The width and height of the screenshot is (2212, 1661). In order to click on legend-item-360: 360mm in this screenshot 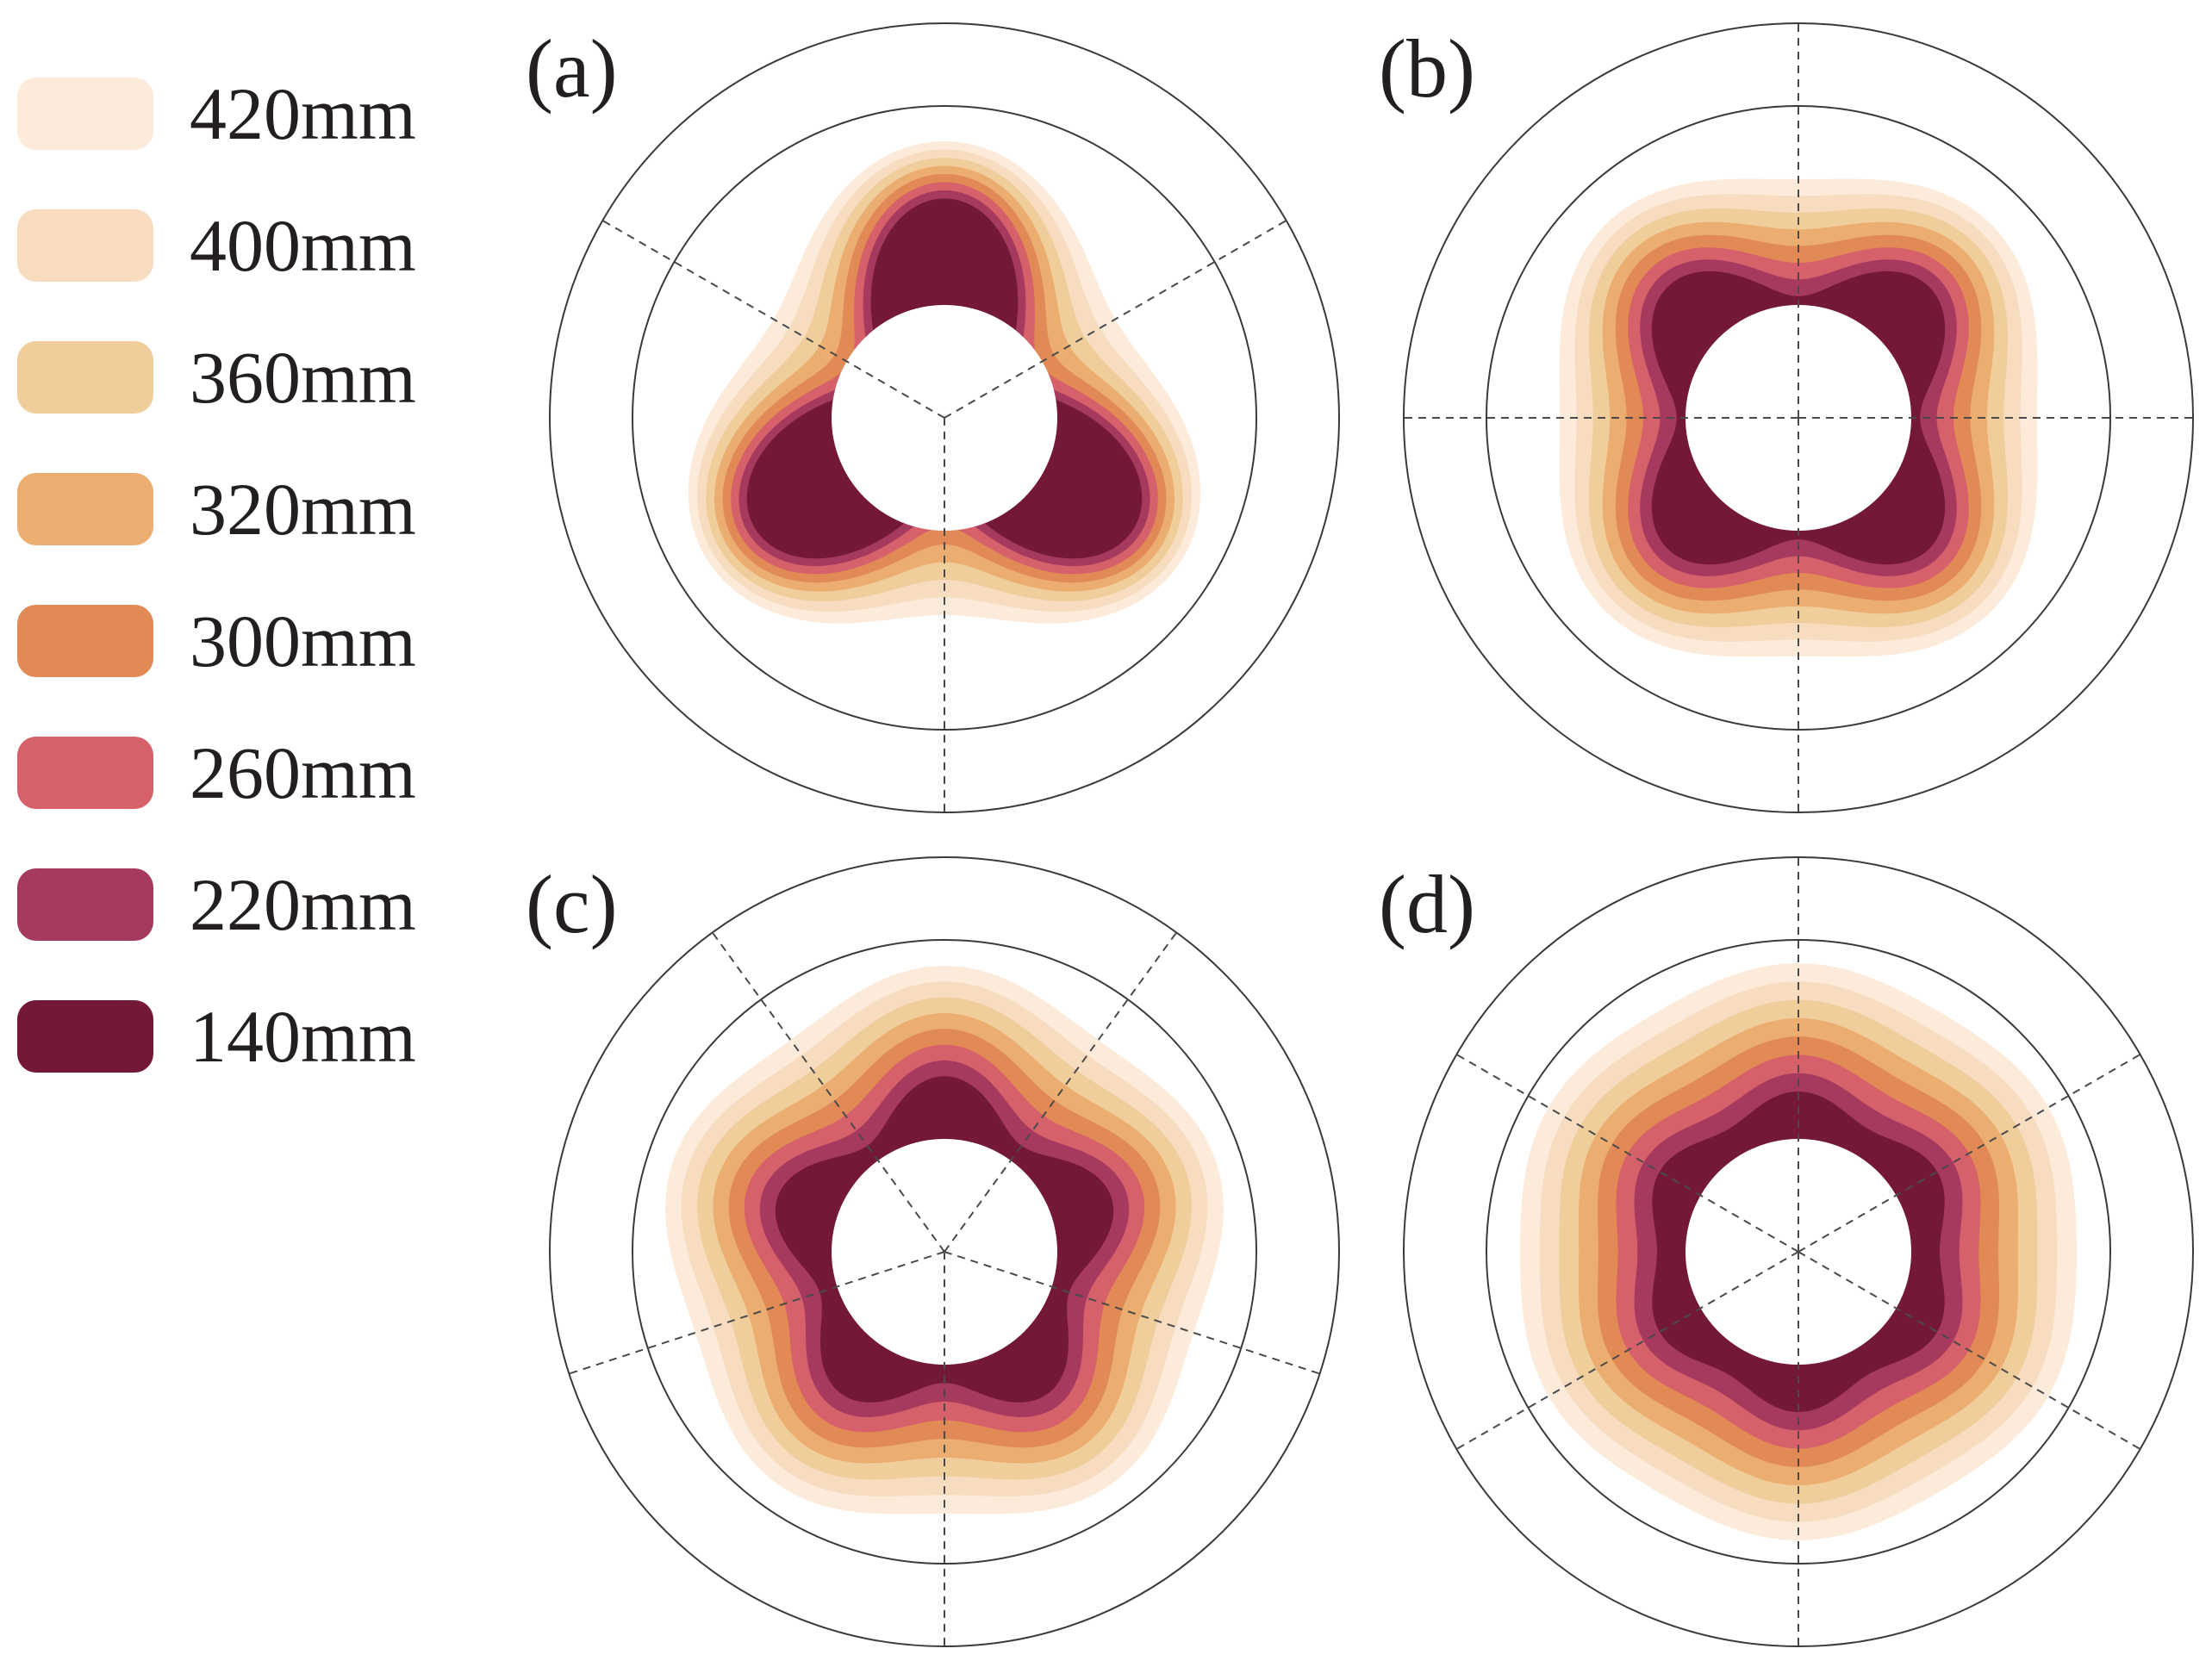, I will do `click(241, 377)`.